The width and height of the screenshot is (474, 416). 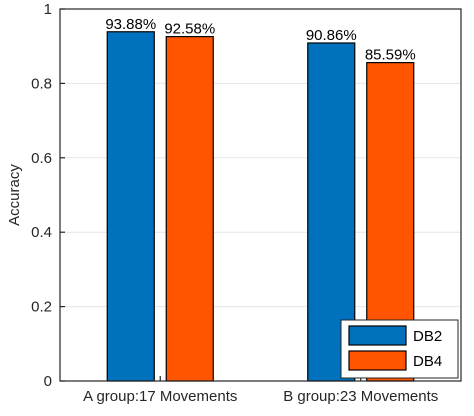 I want to click on x-axis-ticks: A group:17 Movements B group:23 Movements, so click(x=260, y=390).